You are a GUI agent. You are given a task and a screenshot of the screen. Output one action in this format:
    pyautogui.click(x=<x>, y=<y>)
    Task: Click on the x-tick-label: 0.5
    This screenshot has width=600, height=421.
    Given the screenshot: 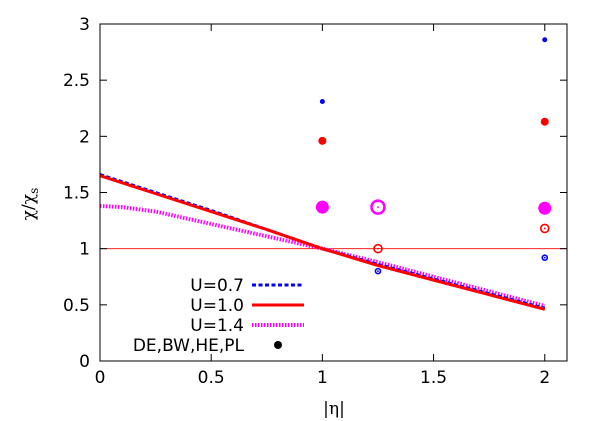 What is the action you would take?
    pyautogui.click(x=211, y=378)
    